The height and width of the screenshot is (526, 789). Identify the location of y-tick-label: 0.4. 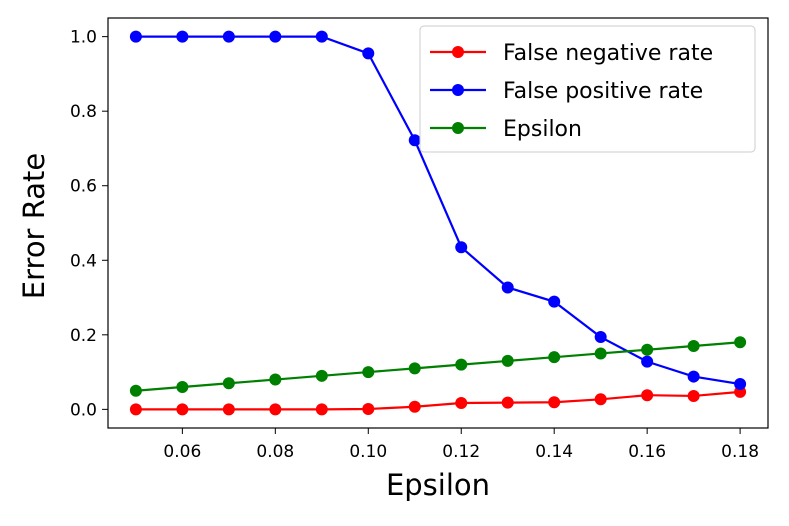
(83, 261).